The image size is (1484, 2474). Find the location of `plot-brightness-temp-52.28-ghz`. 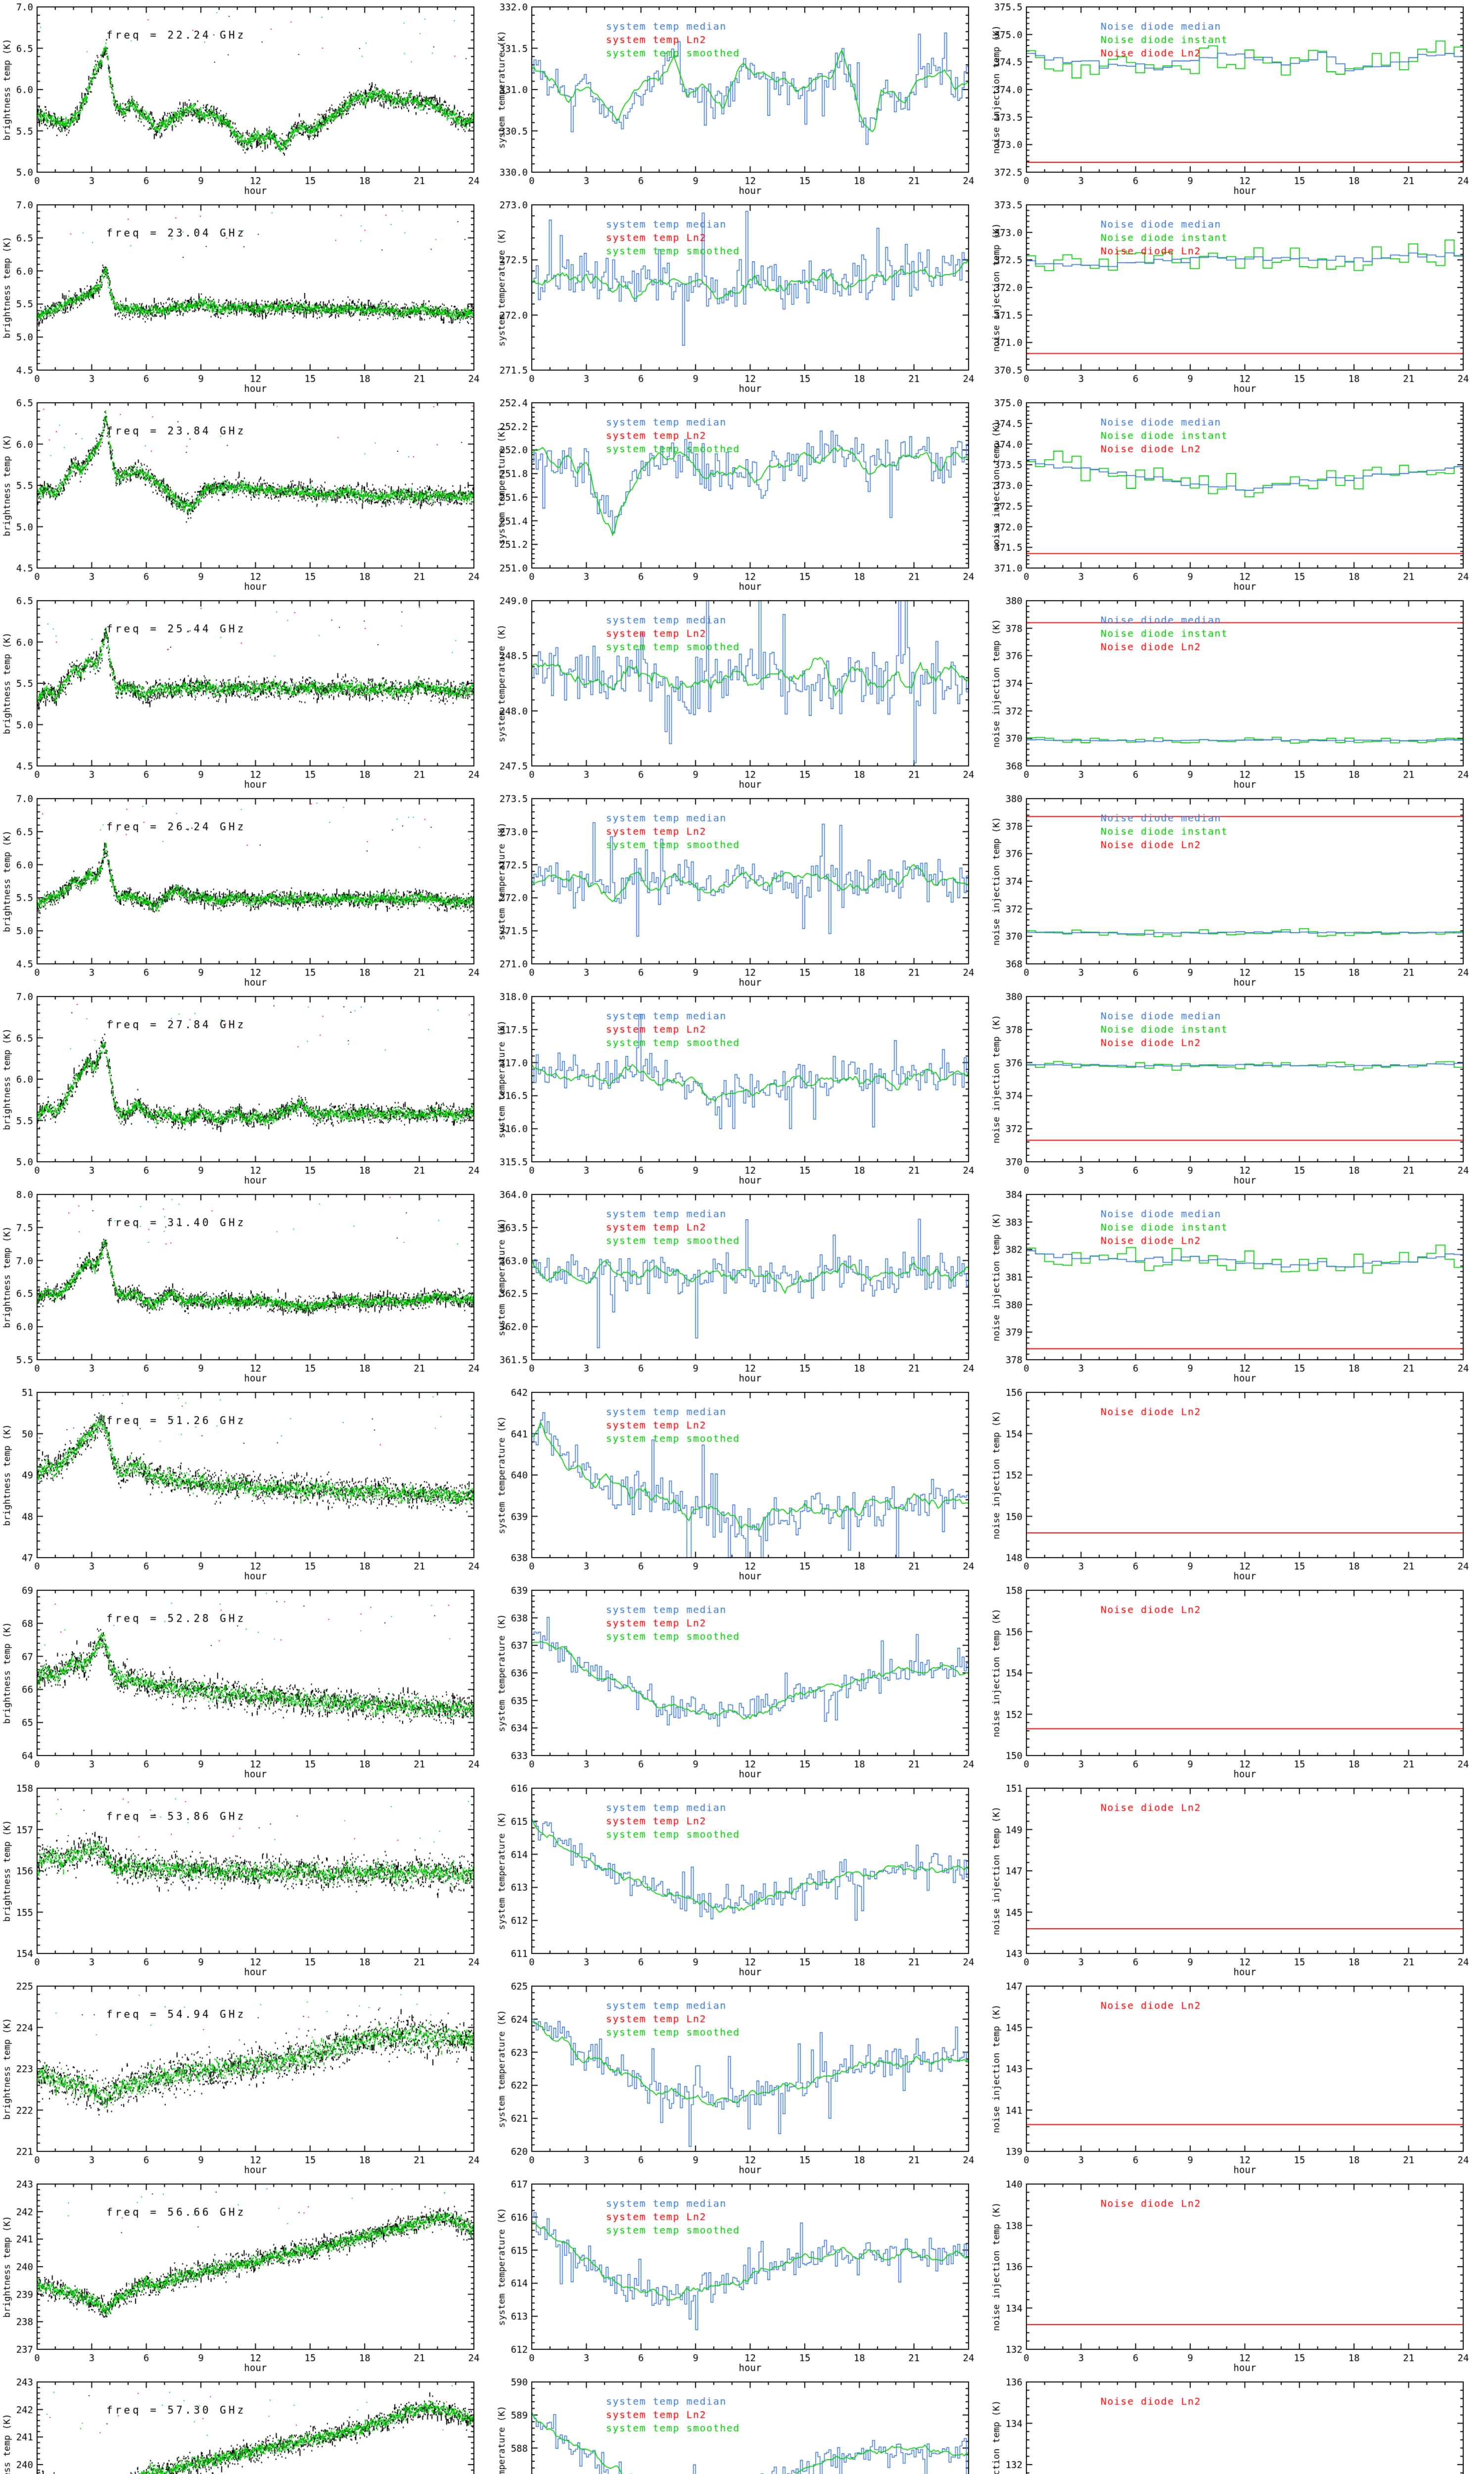

plot-brightness-temp-52.28-ghz is located at coordinates (247, 1682).